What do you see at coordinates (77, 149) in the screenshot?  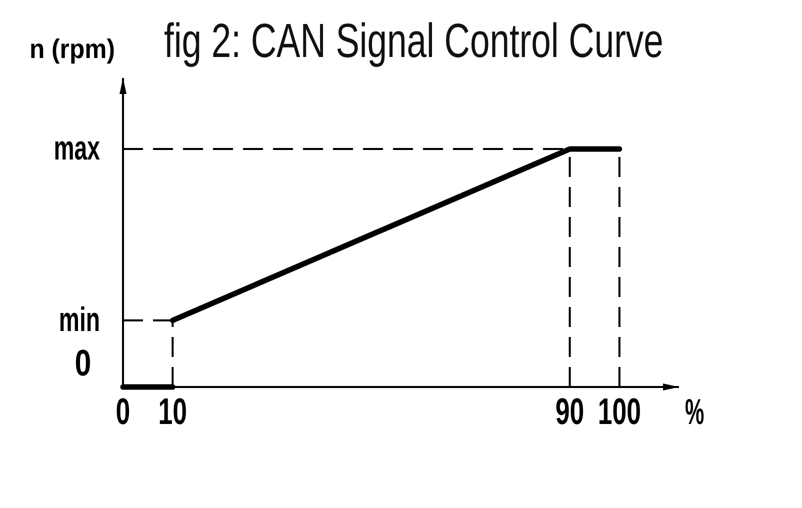 I see `ref-line-label: max` at bounding box center [77, 149].